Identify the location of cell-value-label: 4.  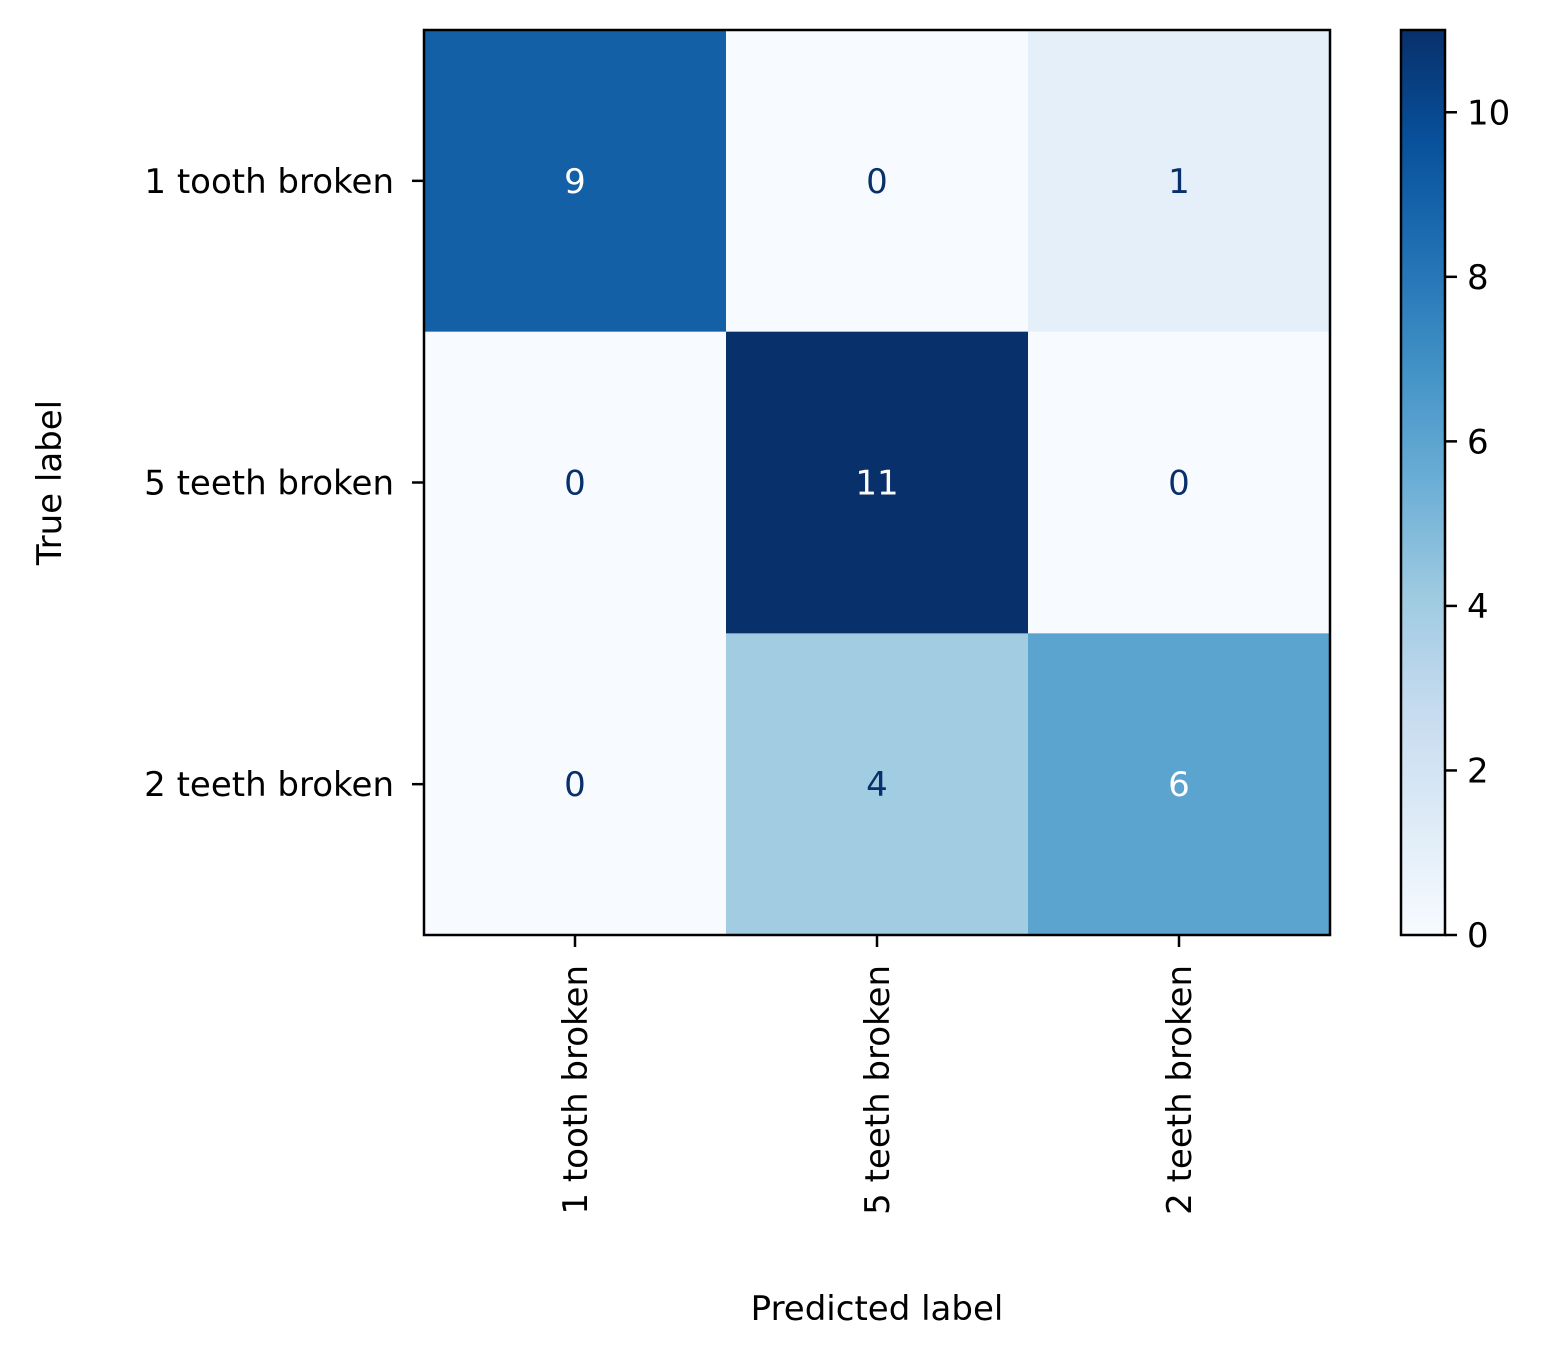
(877, 785).